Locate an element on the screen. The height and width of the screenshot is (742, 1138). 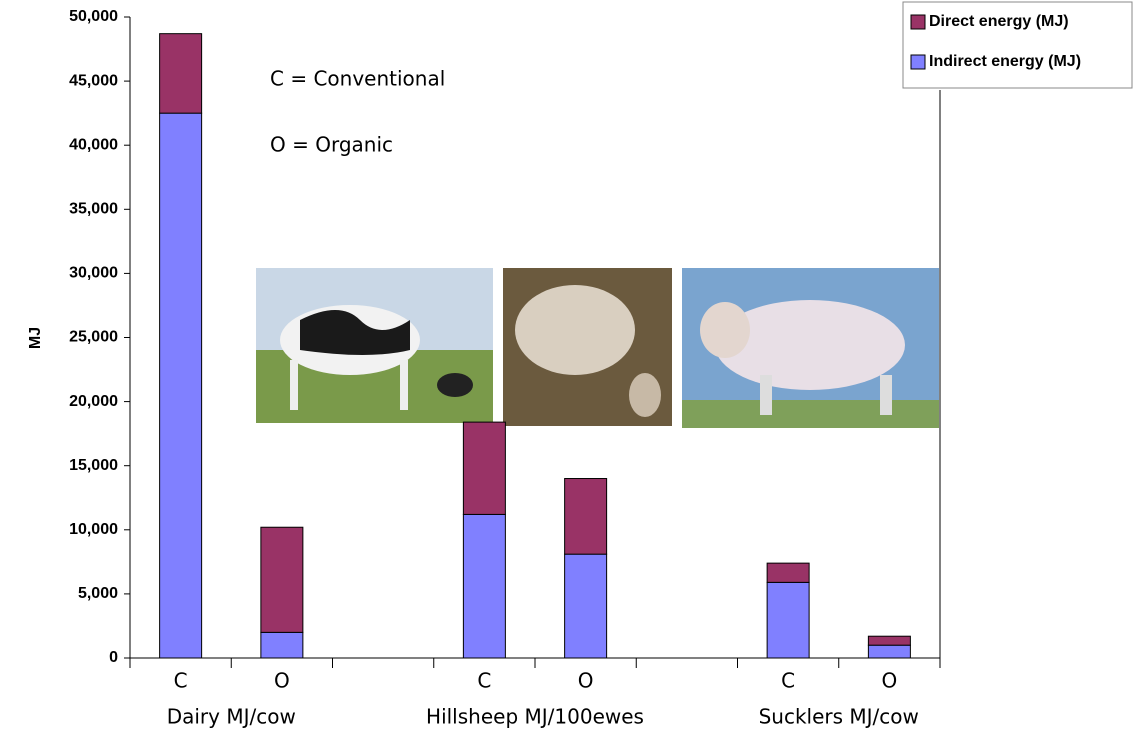
group-label: Dairy MJ/cow is located at coordinates (231, 717).